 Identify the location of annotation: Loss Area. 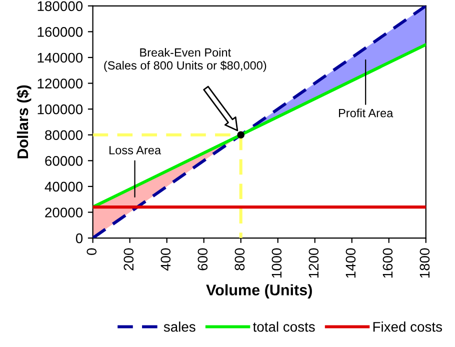
(136, 150).